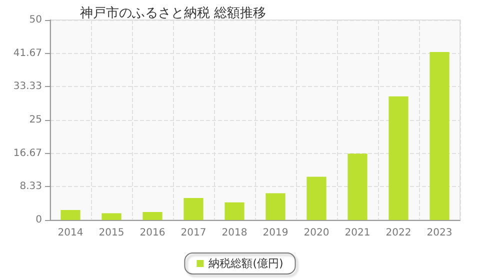 This screenshot has width=480, height=280. I want to click on x-tick-label: 2017, so click(193, 233).